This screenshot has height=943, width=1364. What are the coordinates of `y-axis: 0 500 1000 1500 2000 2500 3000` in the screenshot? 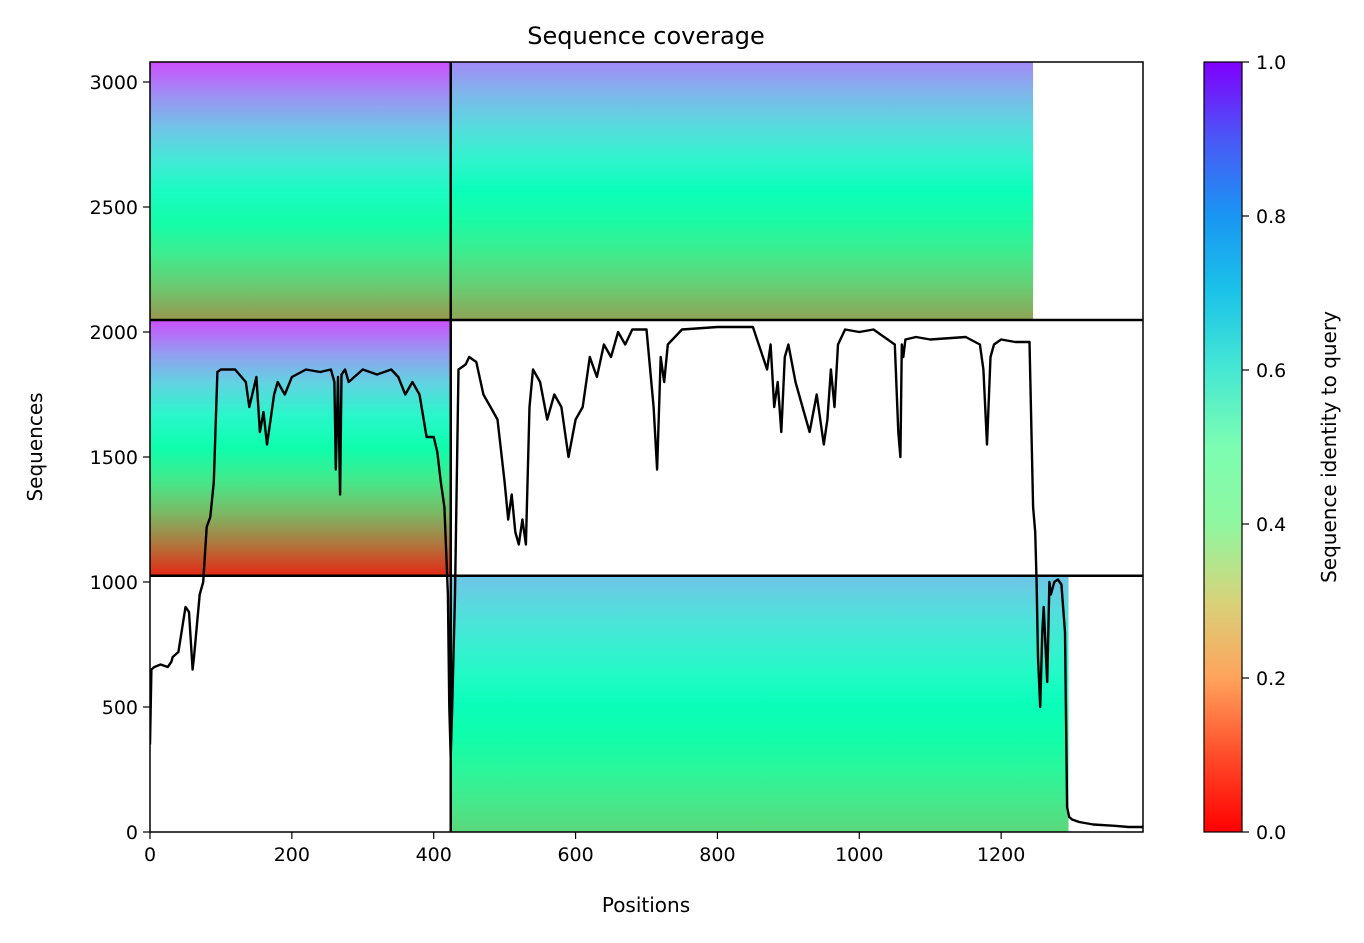 It's located at (120, 458).